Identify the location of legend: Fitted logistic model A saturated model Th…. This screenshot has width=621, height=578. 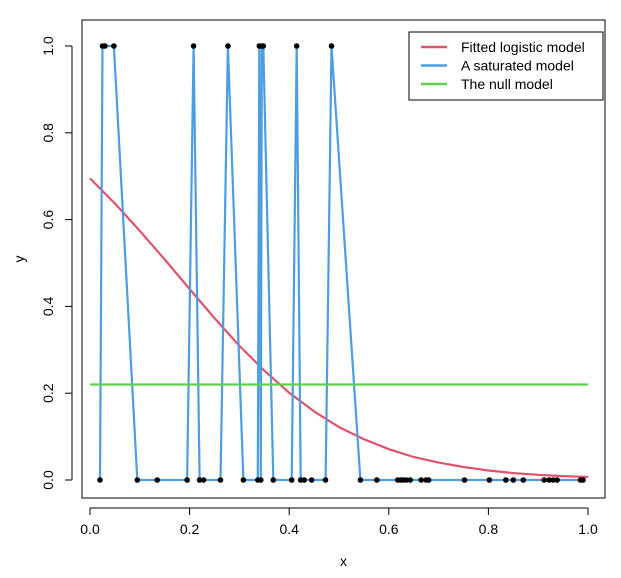
(506, 66).